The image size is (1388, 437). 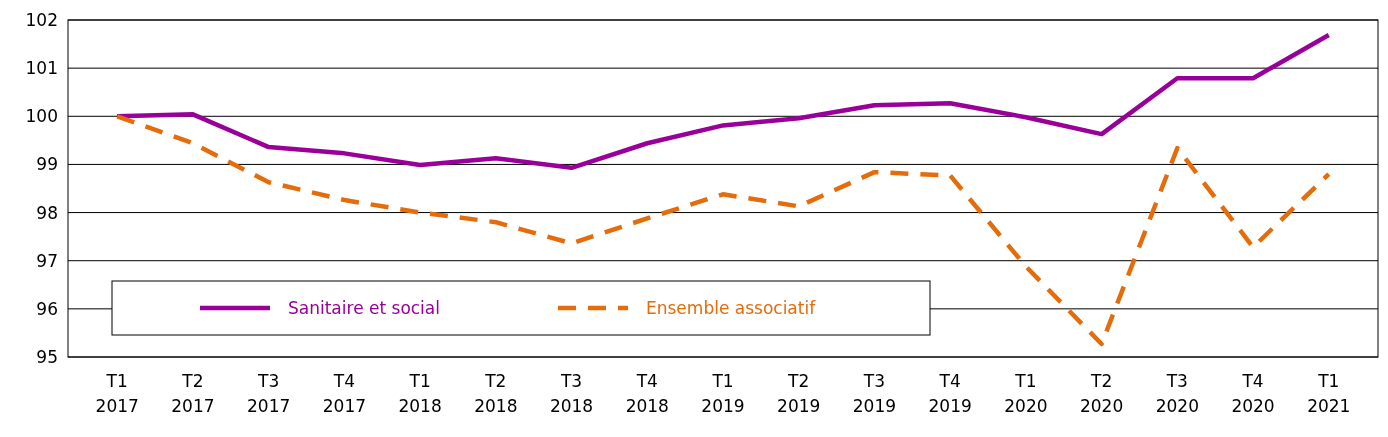 What do you see at coordinates (117, 393) in the screenshot?
I see `x-tick-label: T1 2017` at bounding box center [117, 393].